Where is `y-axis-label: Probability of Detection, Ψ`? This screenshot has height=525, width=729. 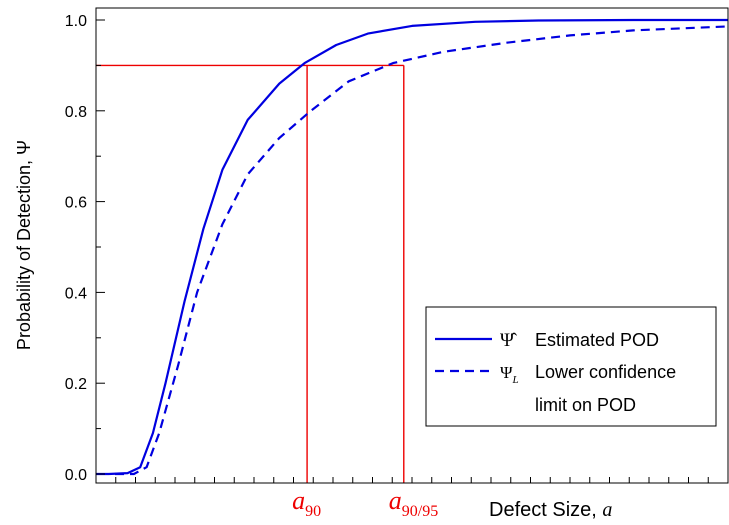
y-axis-label: Probability of Detection, Ψ is located at coordinates (24, 245).